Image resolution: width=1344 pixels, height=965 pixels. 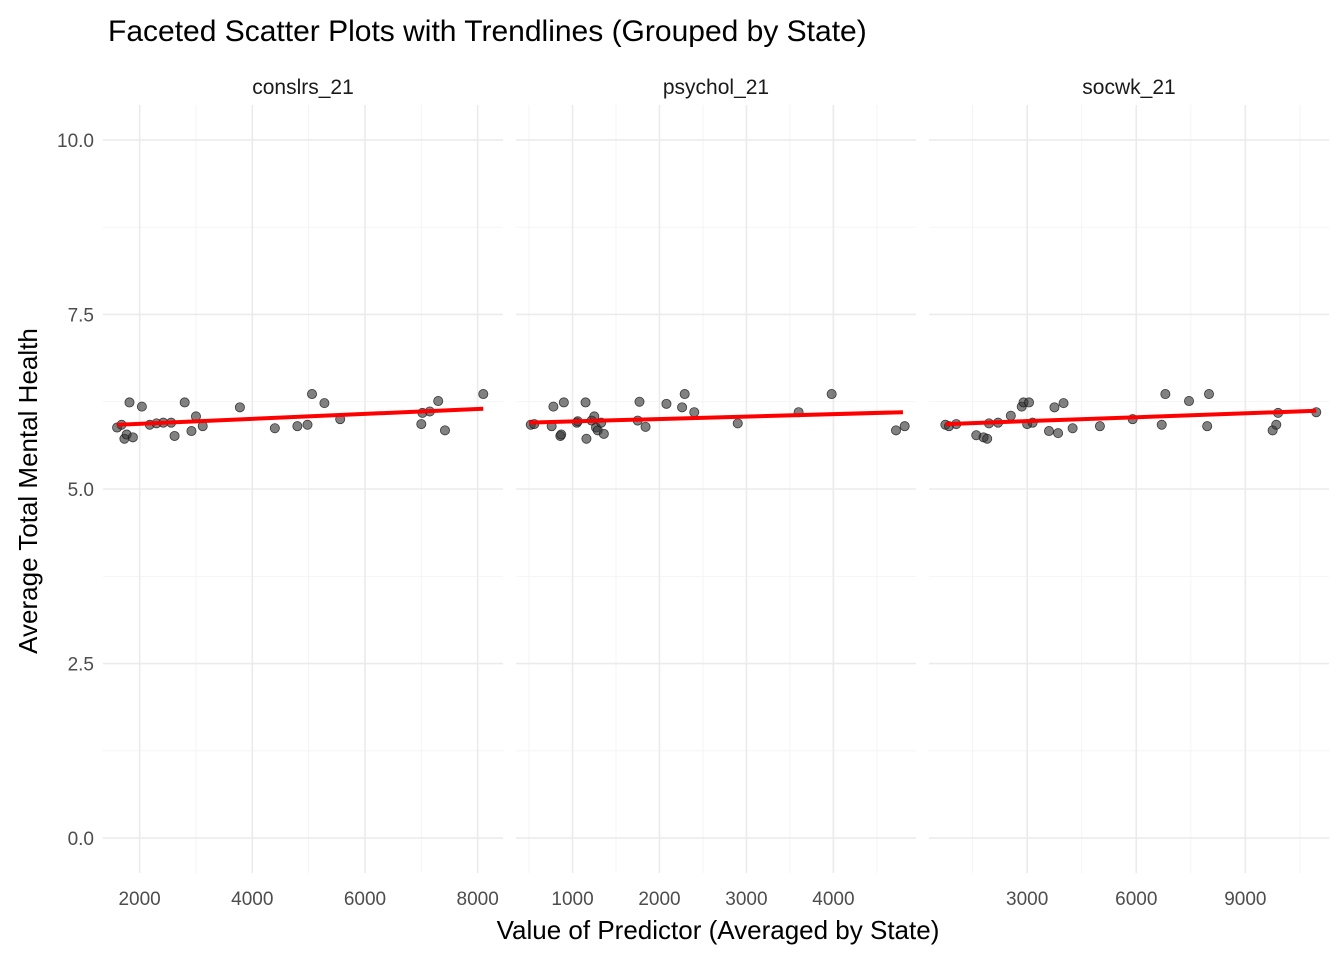 What do you see at coordinates (81, 315) in the screenshot?
I see `y-tick-label: 7.5` at bounding box center [81, 315].